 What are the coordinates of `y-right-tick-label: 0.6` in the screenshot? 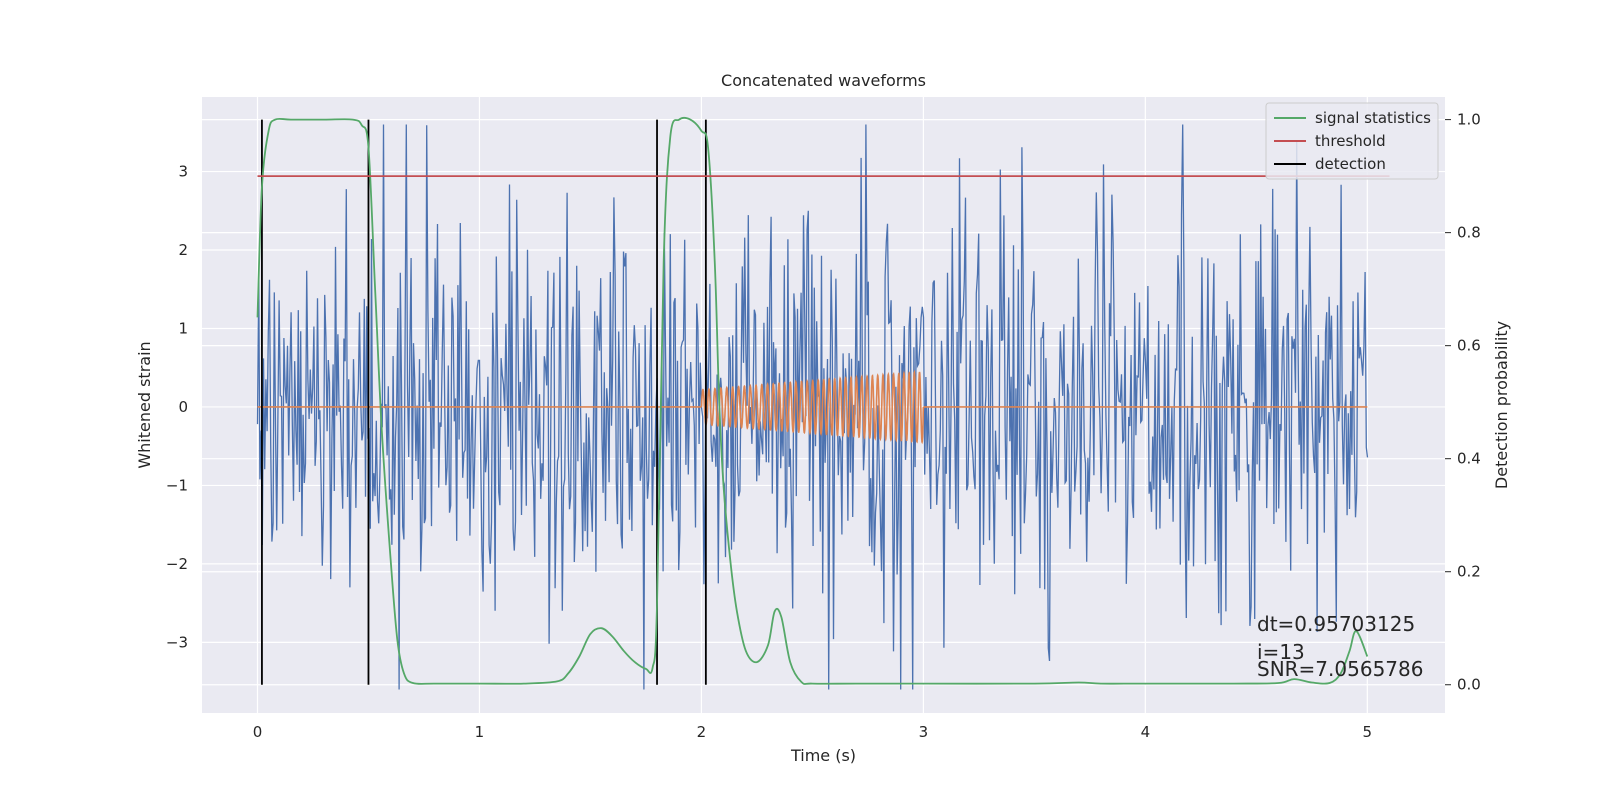 It's located at (1469, 346).